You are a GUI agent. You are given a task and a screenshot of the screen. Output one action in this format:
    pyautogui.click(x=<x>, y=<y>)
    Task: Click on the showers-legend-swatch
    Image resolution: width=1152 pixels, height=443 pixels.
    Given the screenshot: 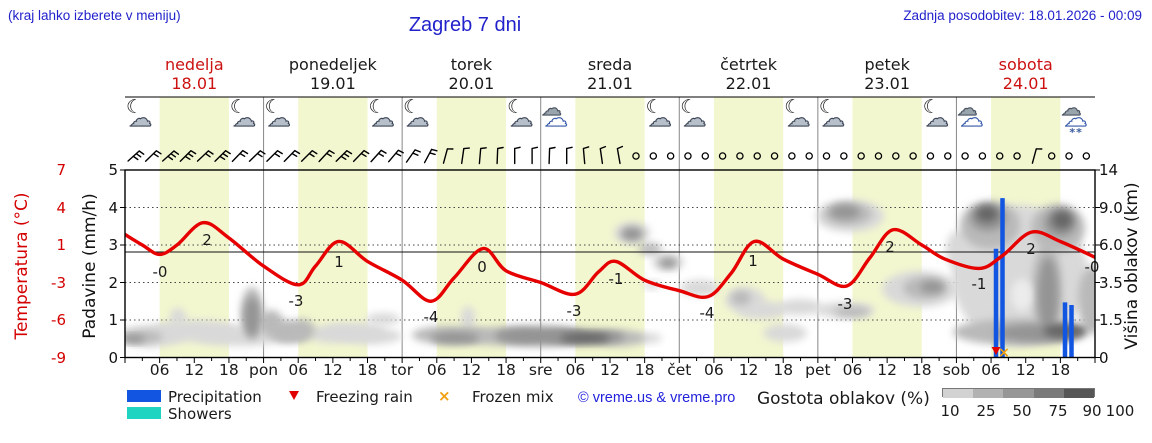 What is the action you would take?
    pyautogui.click(x=144, y=413)
    